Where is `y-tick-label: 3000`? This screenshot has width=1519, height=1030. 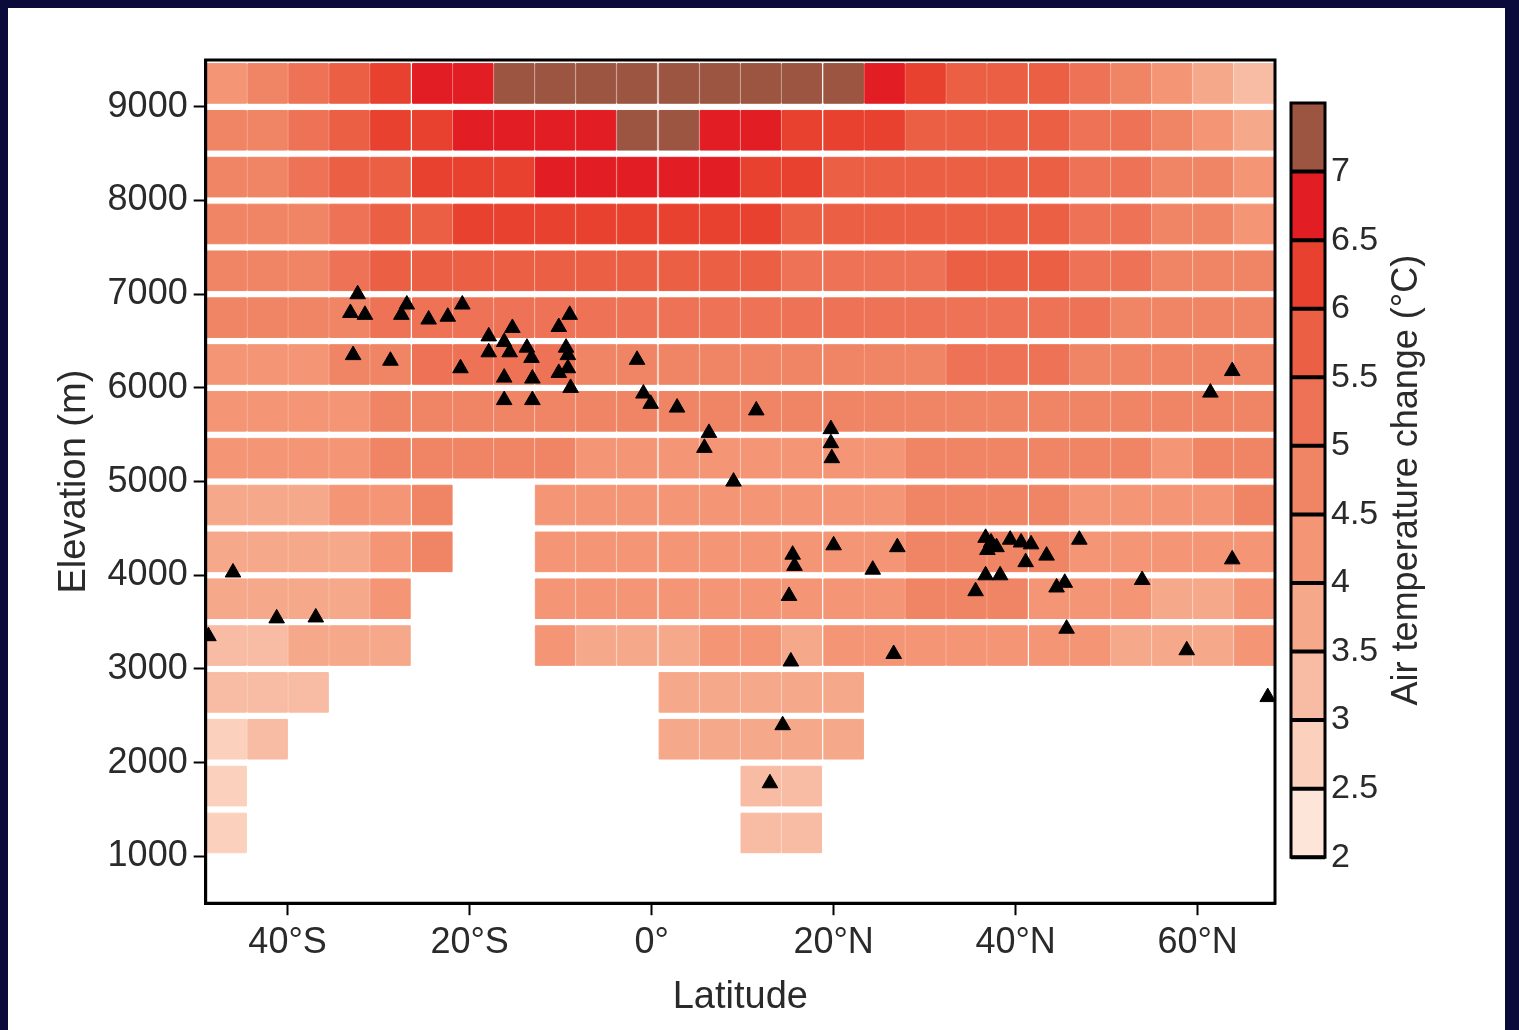
y-tick-label: 3000 is located at coordinates (147, 666).